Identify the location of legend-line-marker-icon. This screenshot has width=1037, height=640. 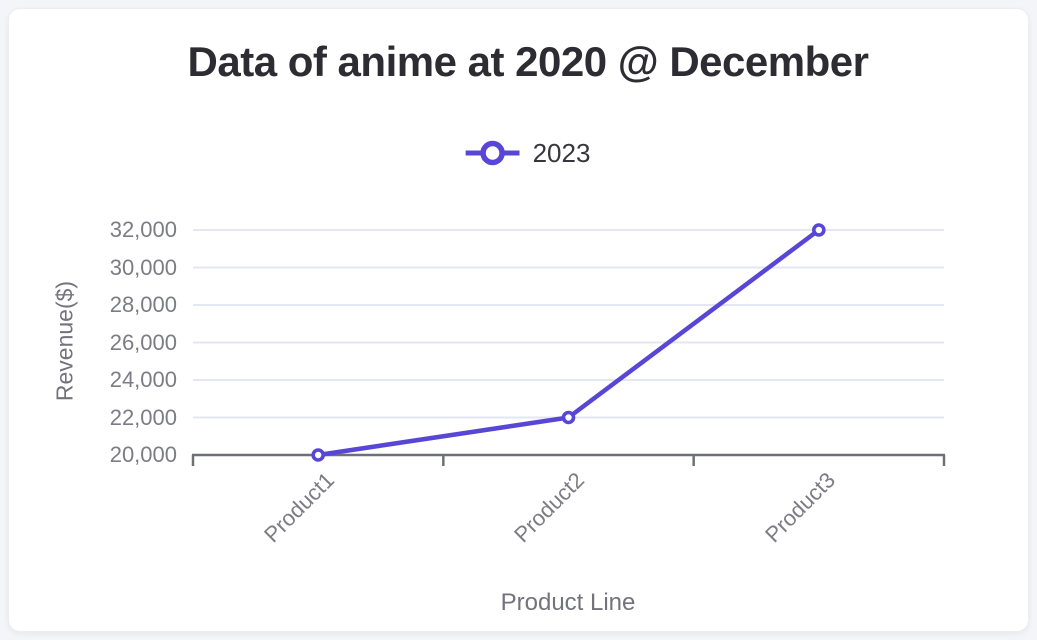
(492, 153).